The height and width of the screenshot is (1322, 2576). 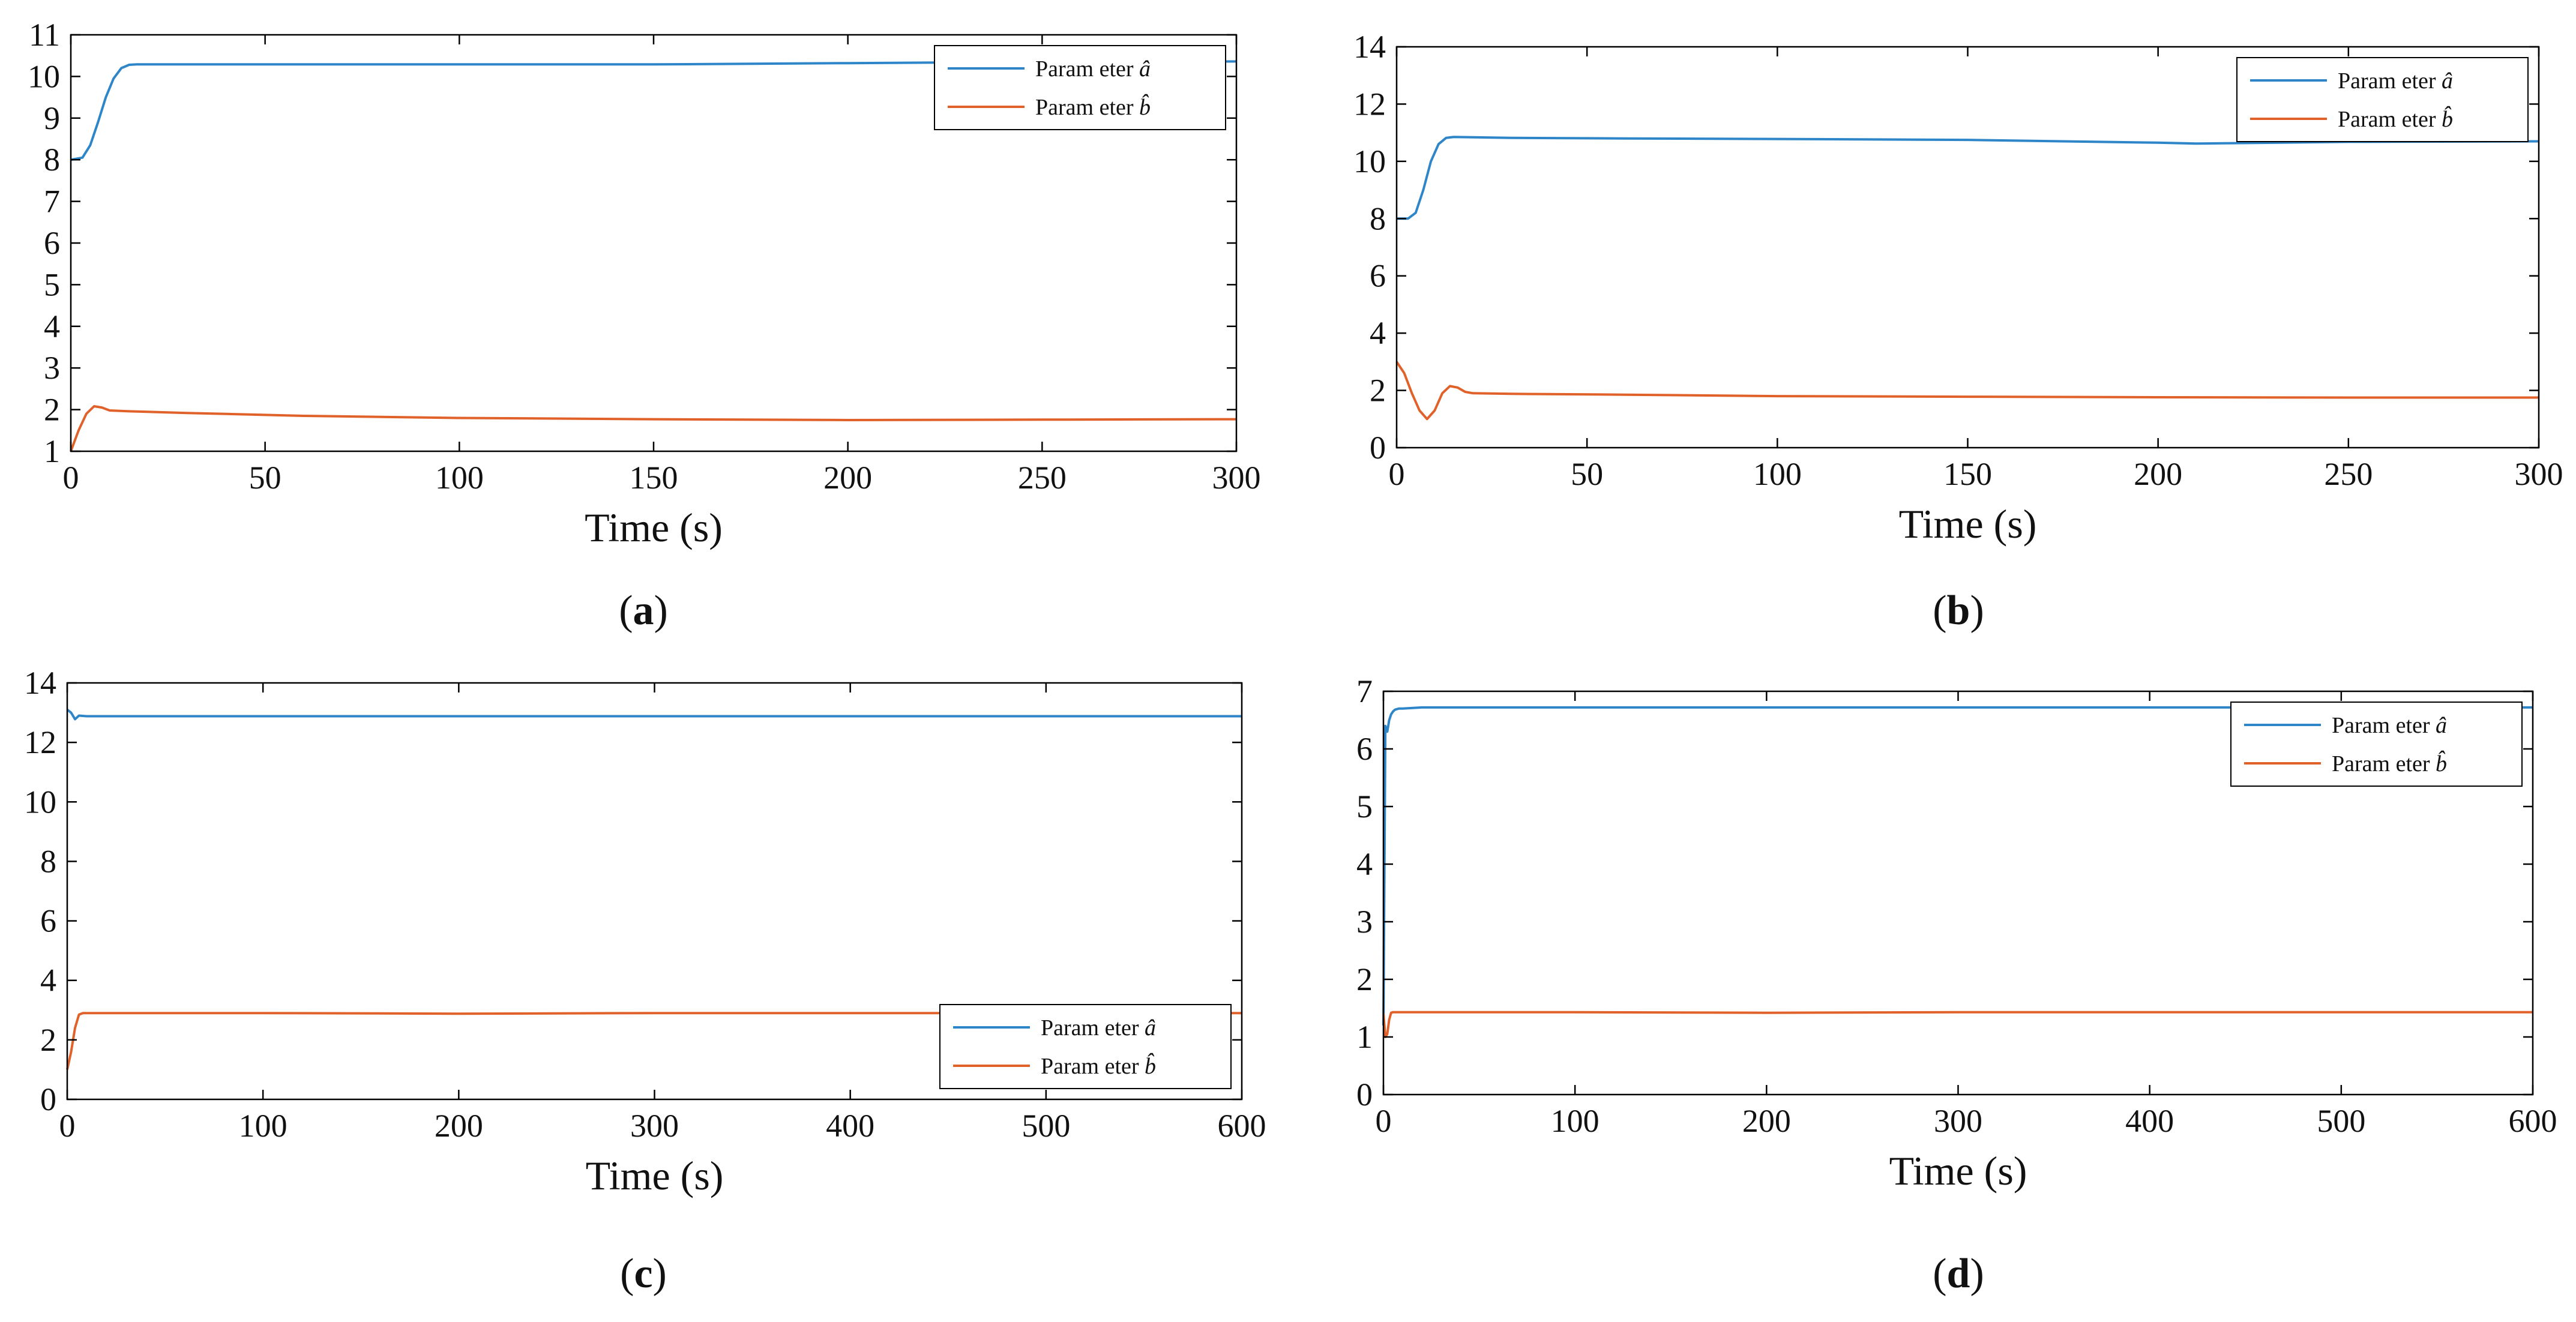 I want to click on series-line-b-b-hat, so click(x=1967, y=391).